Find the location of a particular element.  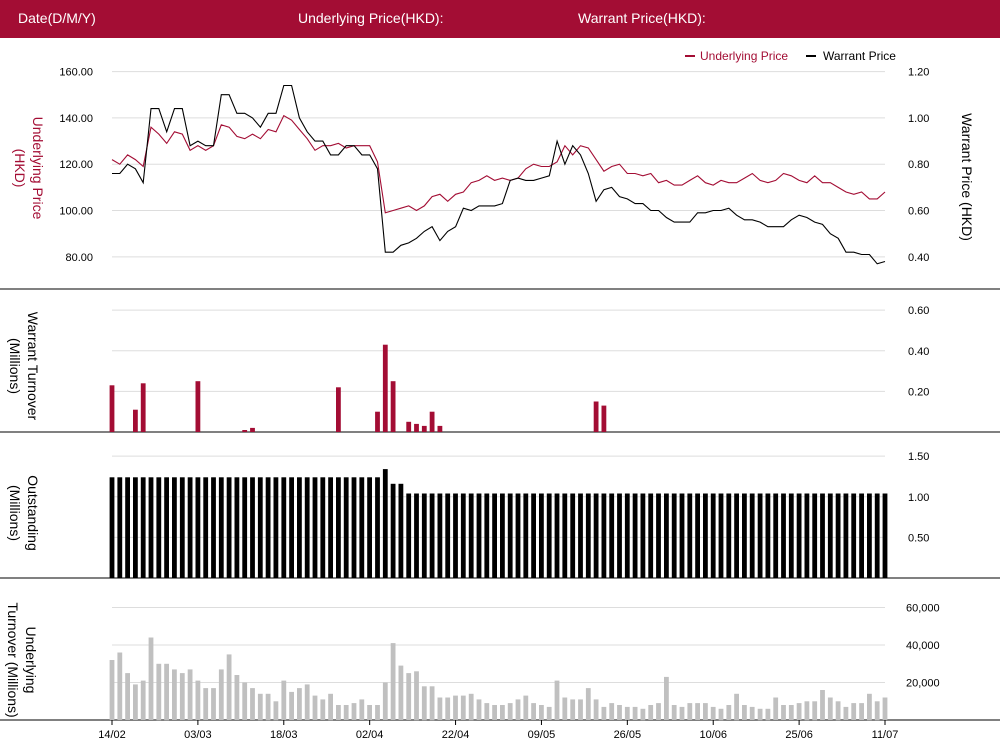

x-axis-tick-label: 22/04 is located at coordinates (456, 735).